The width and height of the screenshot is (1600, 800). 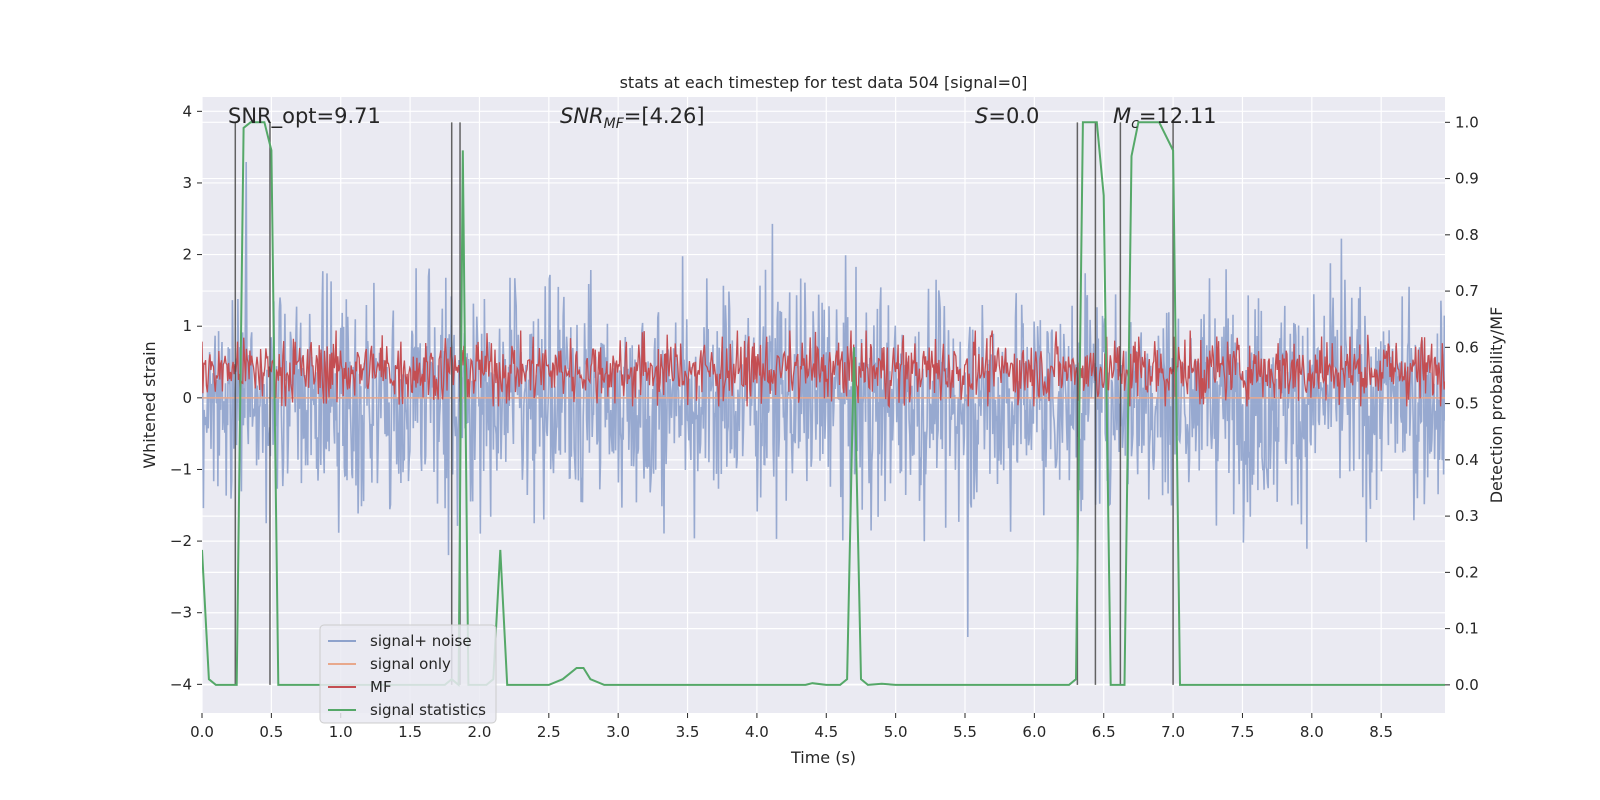 I want to click on legend-label: signal only, so click(x=410, y=664).